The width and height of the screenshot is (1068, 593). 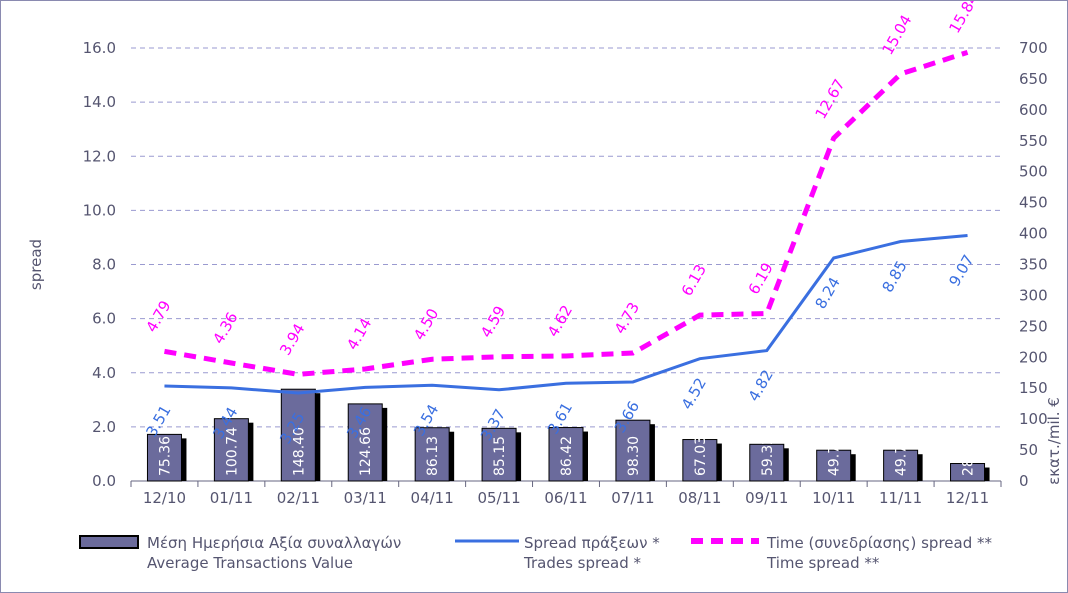 What do you see at coordinates (231, 498) in the screenshot?
I see `x-tick-label: 01/11` at bounding box center [231, 498].